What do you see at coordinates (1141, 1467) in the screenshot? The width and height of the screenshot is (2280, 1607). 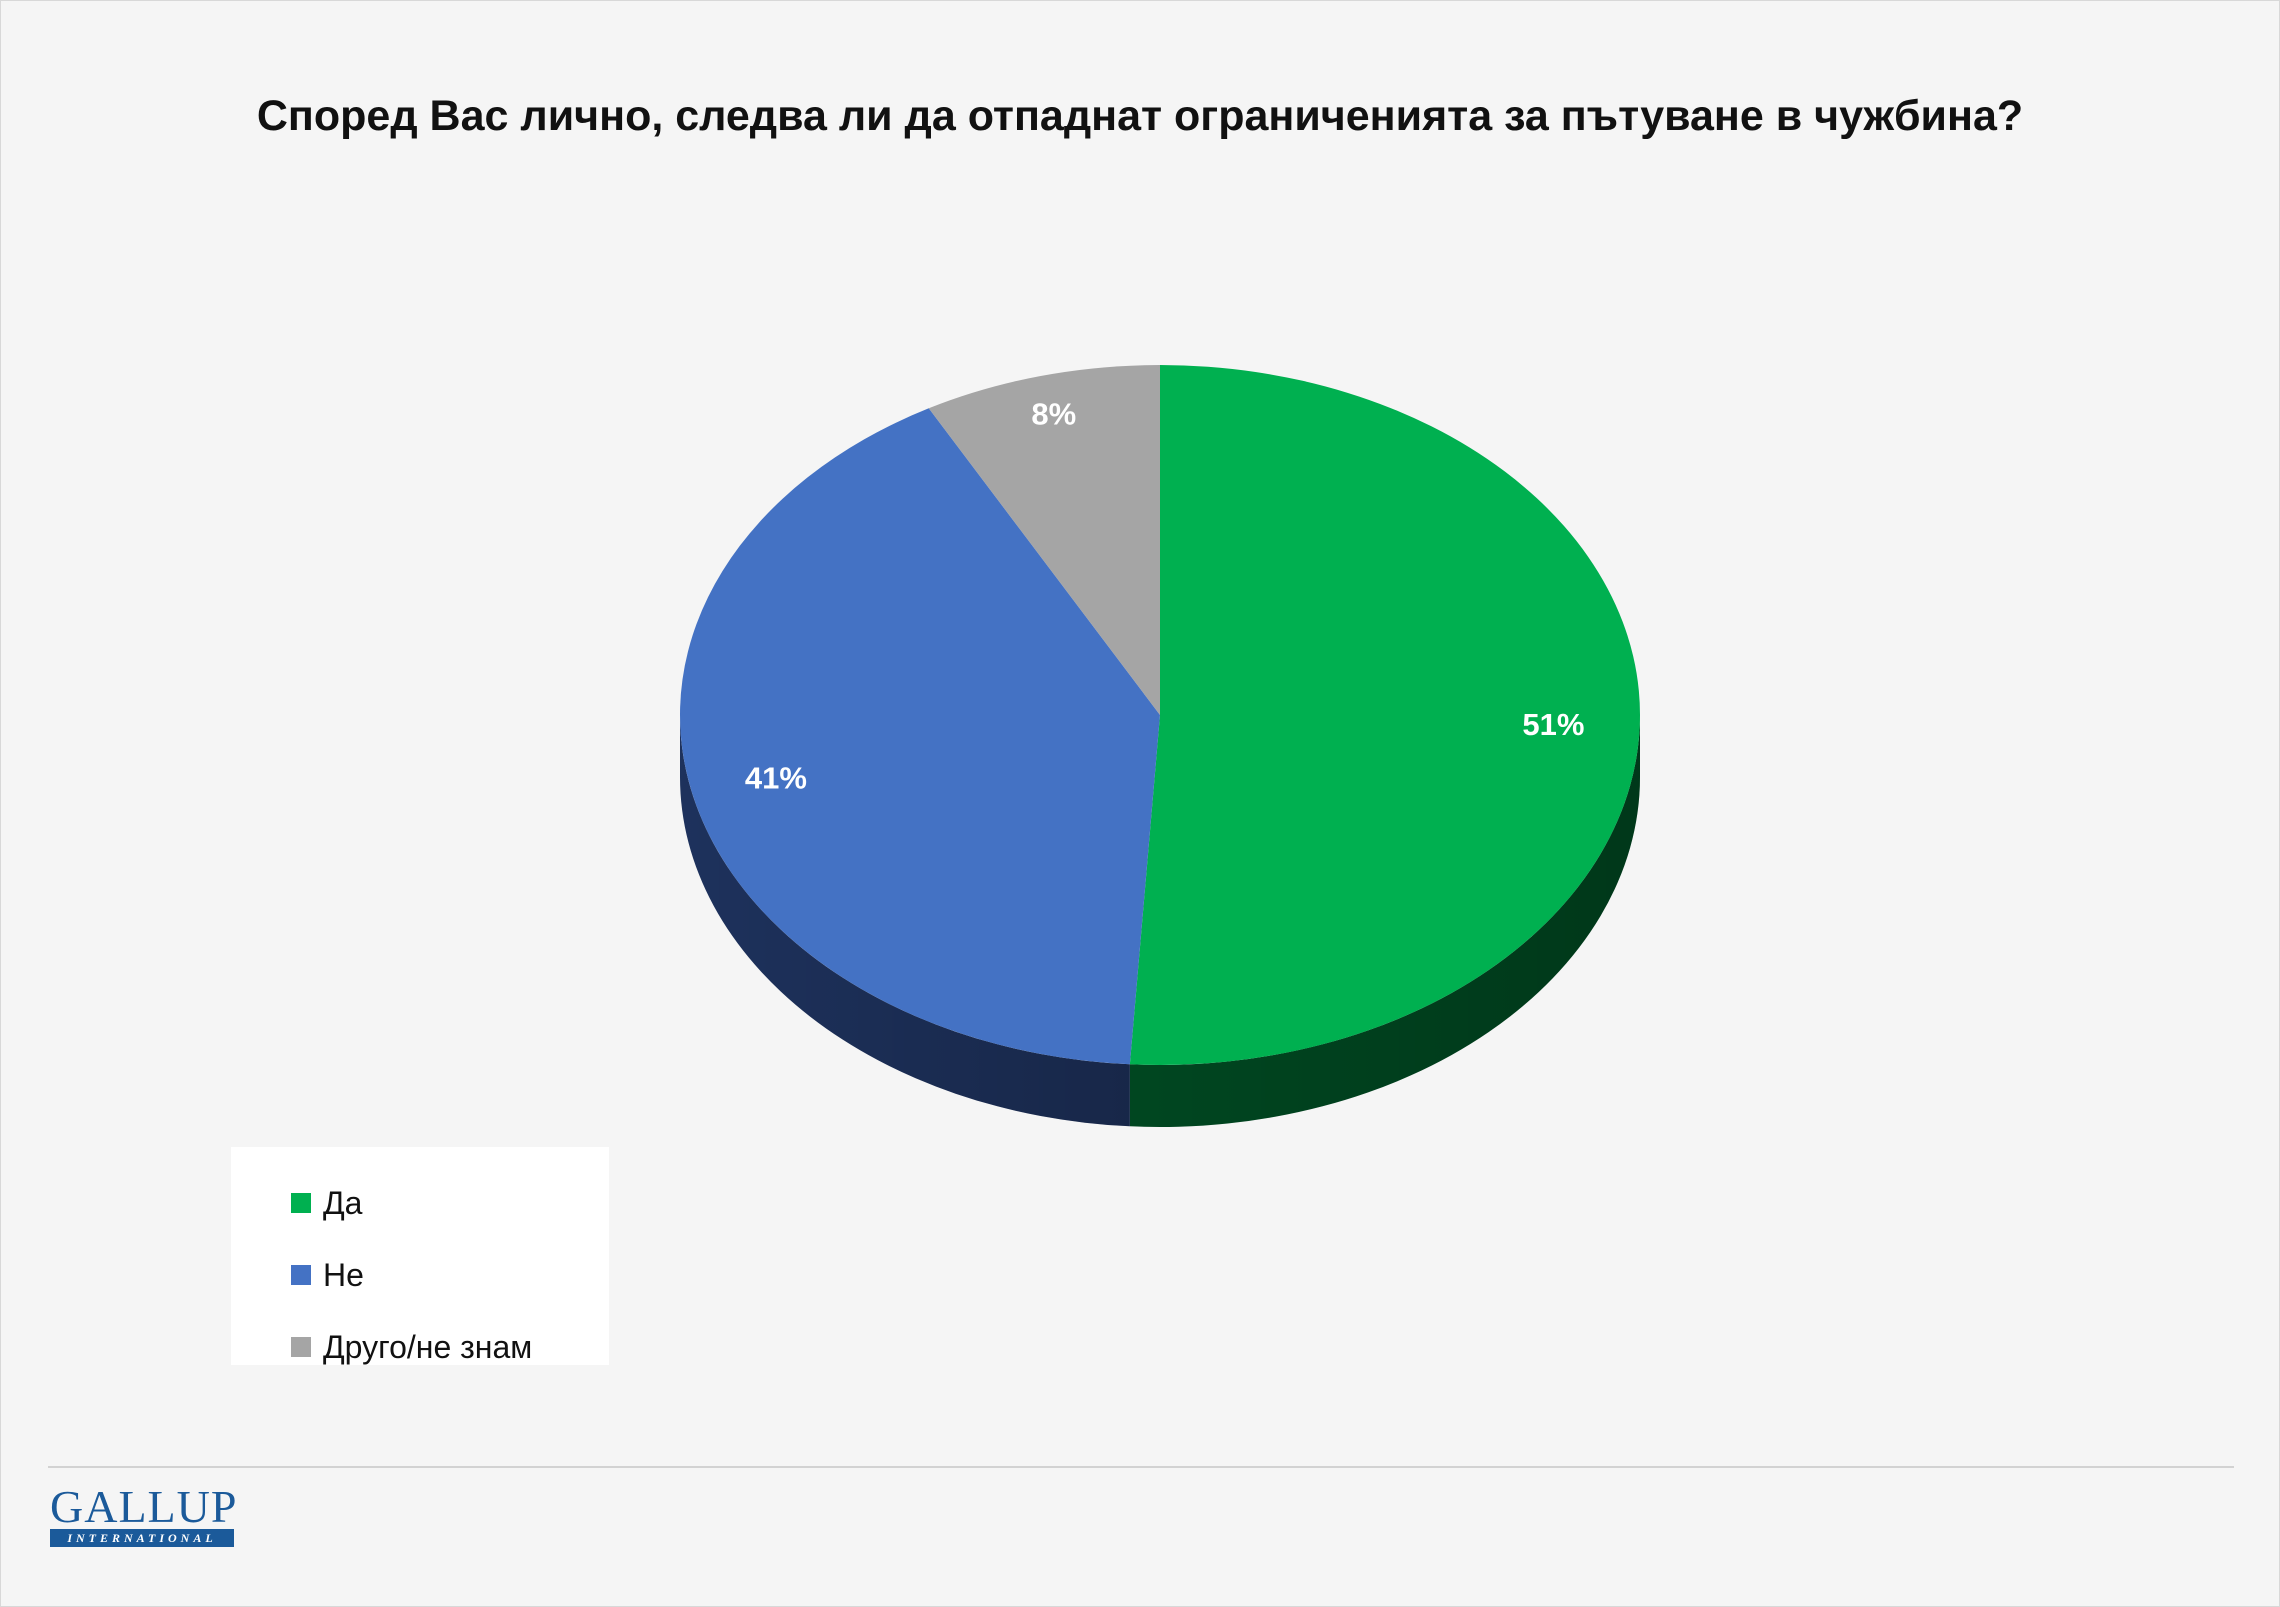 I see `footer-divider` at bounding box center [1141, 1467].